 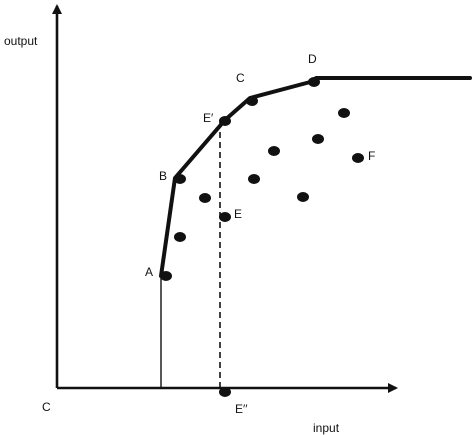 What do you see at coordinates (312, 59) in the screenshot?
I see `label-d: D` at bounding box center [312, 59].